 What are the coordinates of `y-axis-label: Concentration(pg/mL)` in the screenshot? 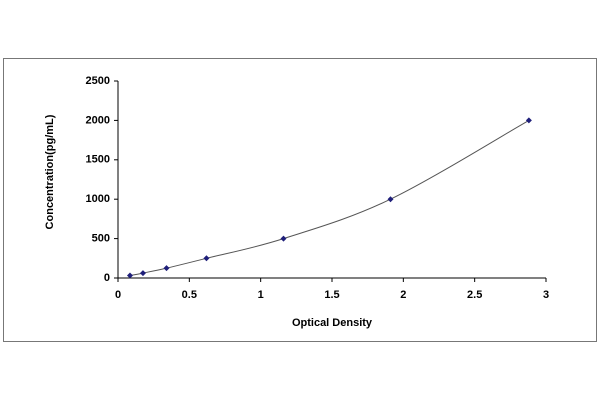 It's located at (50, 171).